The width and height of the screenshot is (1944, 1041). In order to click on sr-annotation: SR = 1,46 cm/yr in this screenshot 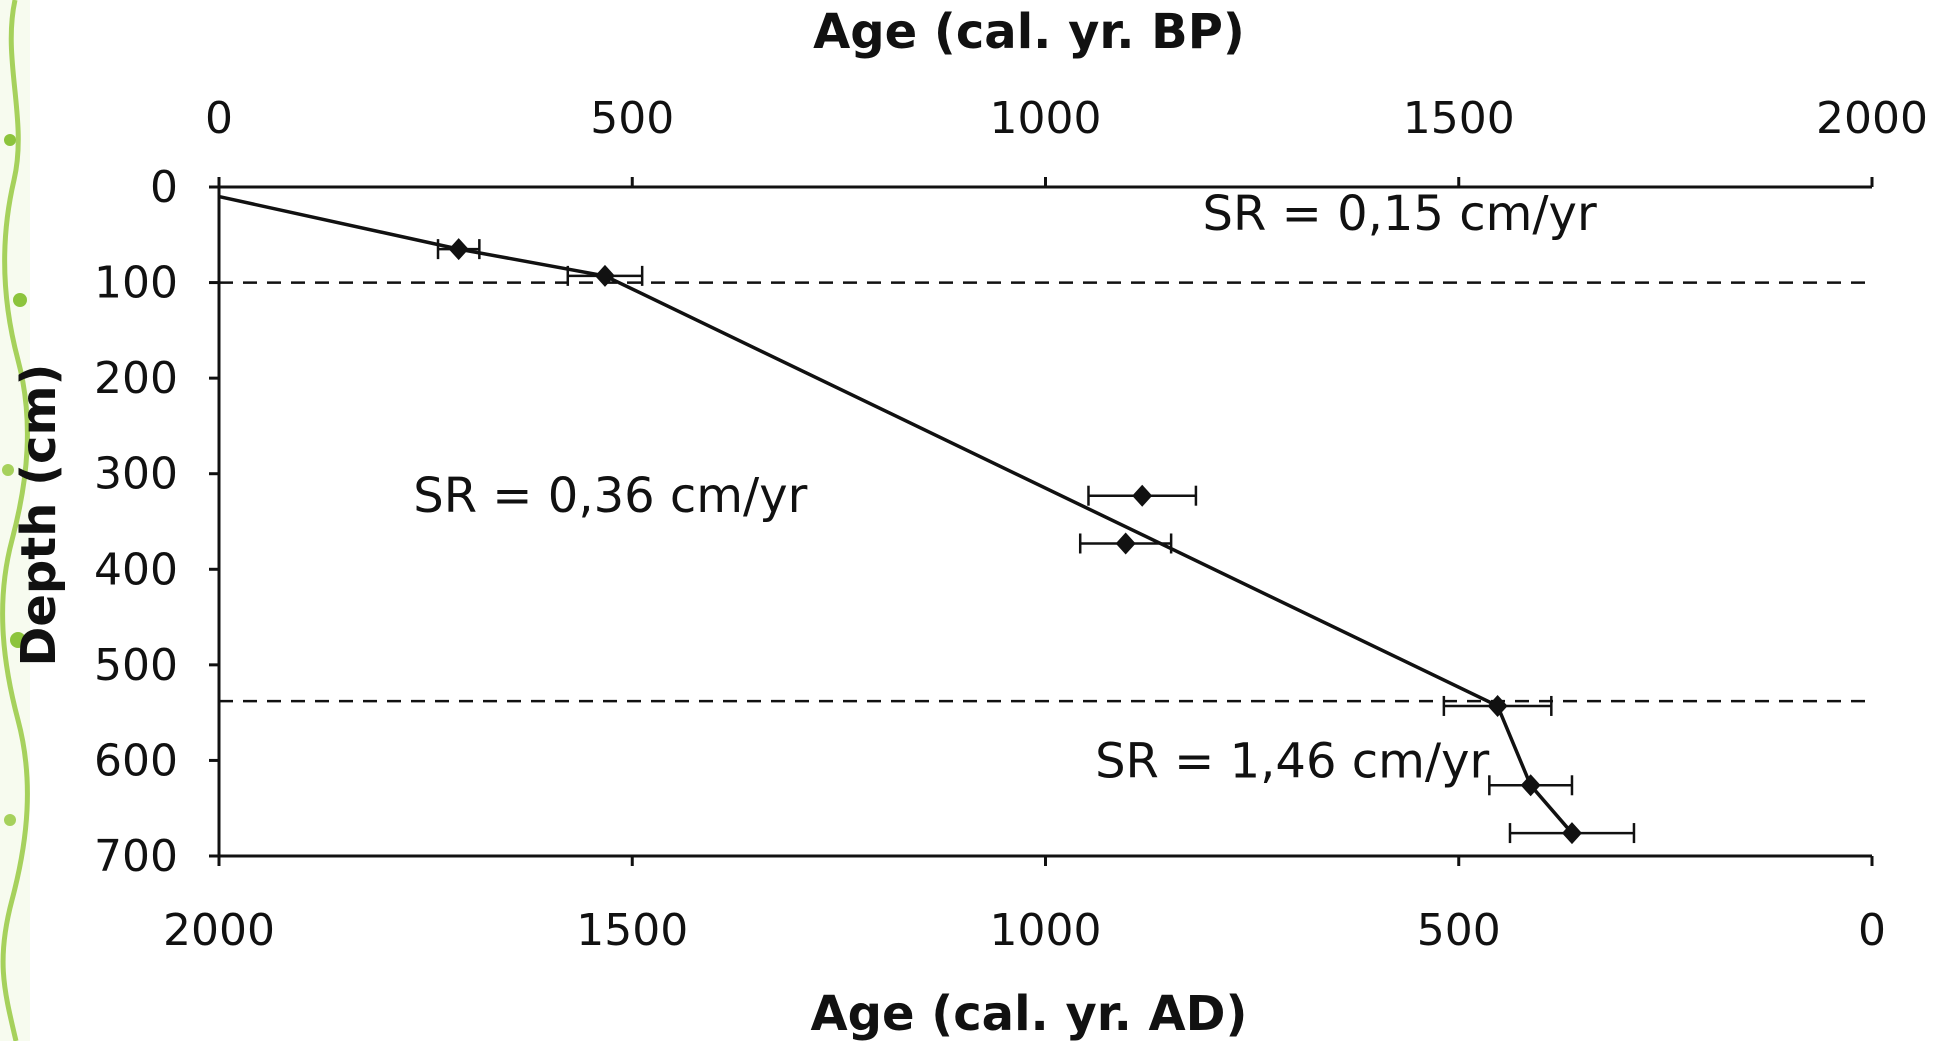, I will do `click(1292, 762)`.